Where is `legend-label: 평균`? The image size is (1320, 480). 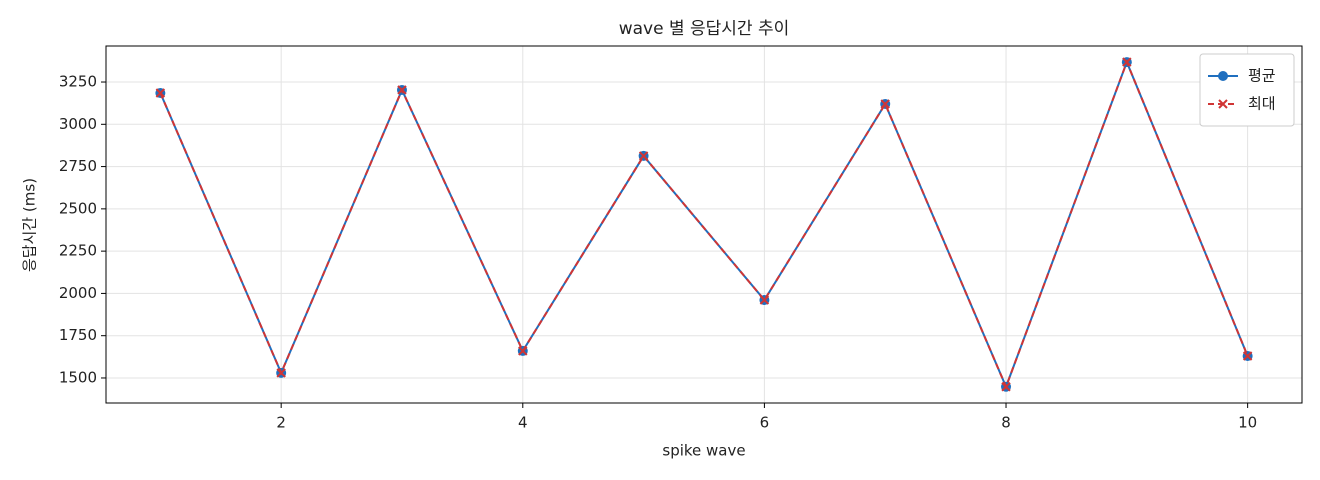 legend-label: 평균 is located at coordinates (1262, 76).